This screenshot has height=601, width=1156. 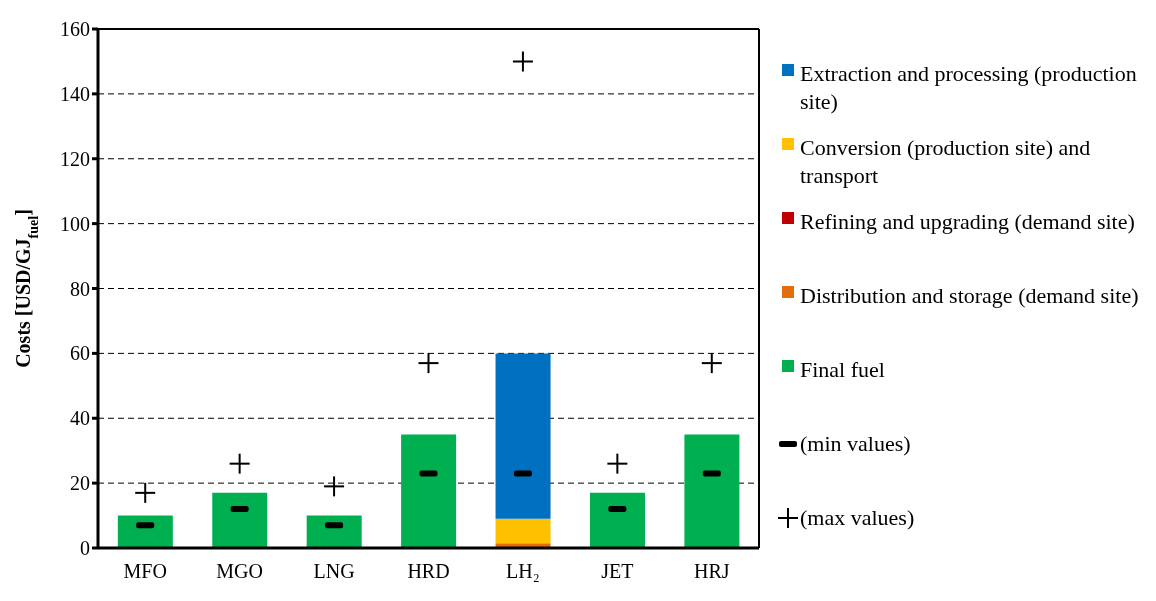 What do you see at coordinates (239, 571) in the screenshot?
I see `x-tick-label: MGO` at bounding box center [239, 571].